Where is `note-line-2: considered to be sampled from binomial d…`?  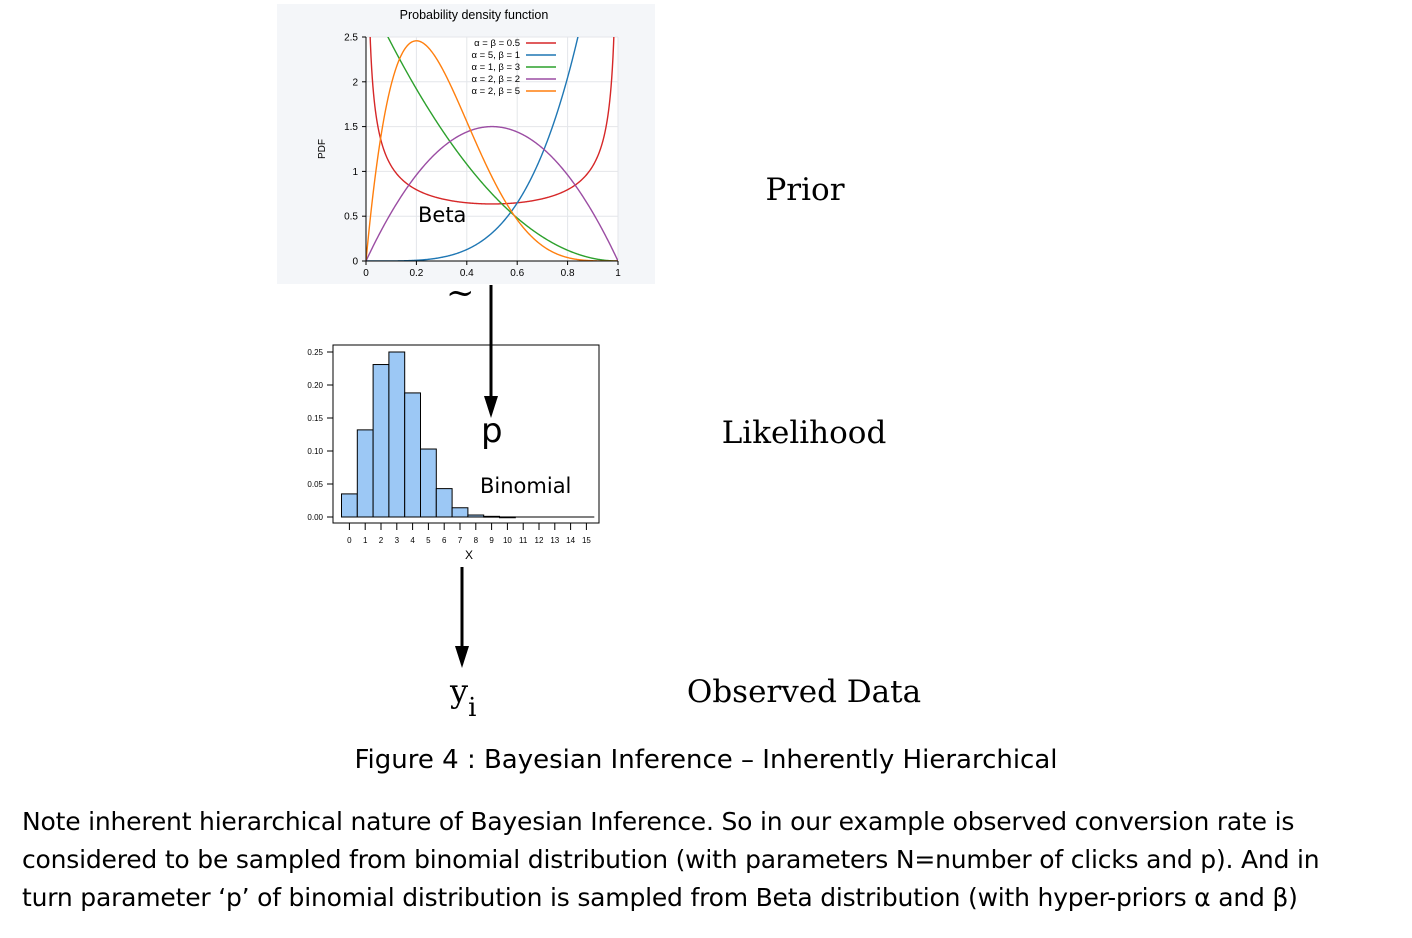
note-line-2: considered to be sampled from binomial d… is located at coordinates (671, 859).